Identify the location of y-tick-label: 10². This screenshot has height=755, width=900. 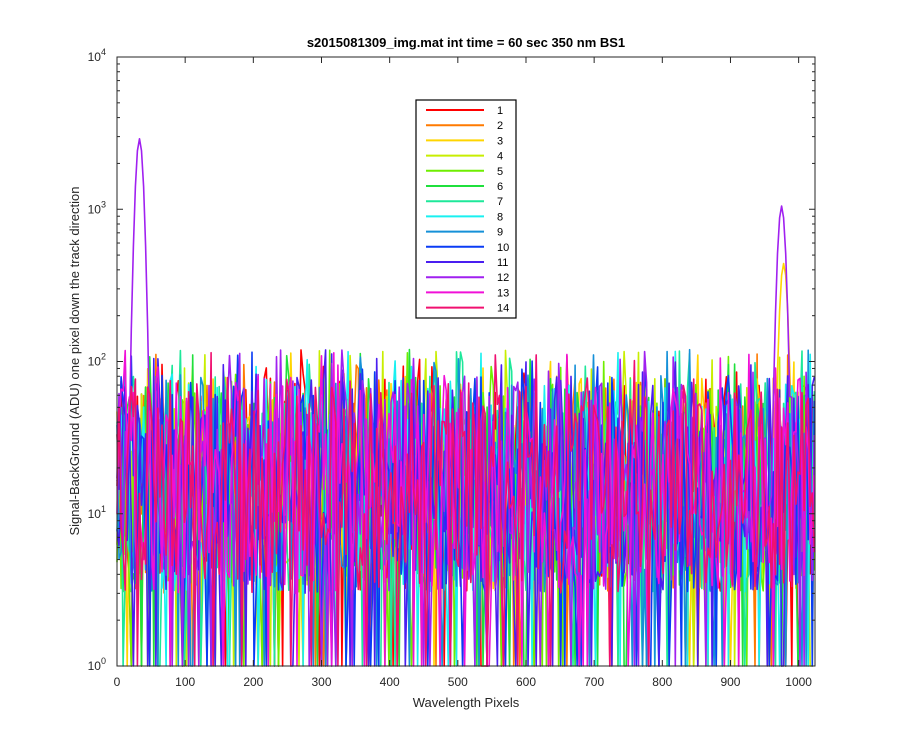
(97, 360).